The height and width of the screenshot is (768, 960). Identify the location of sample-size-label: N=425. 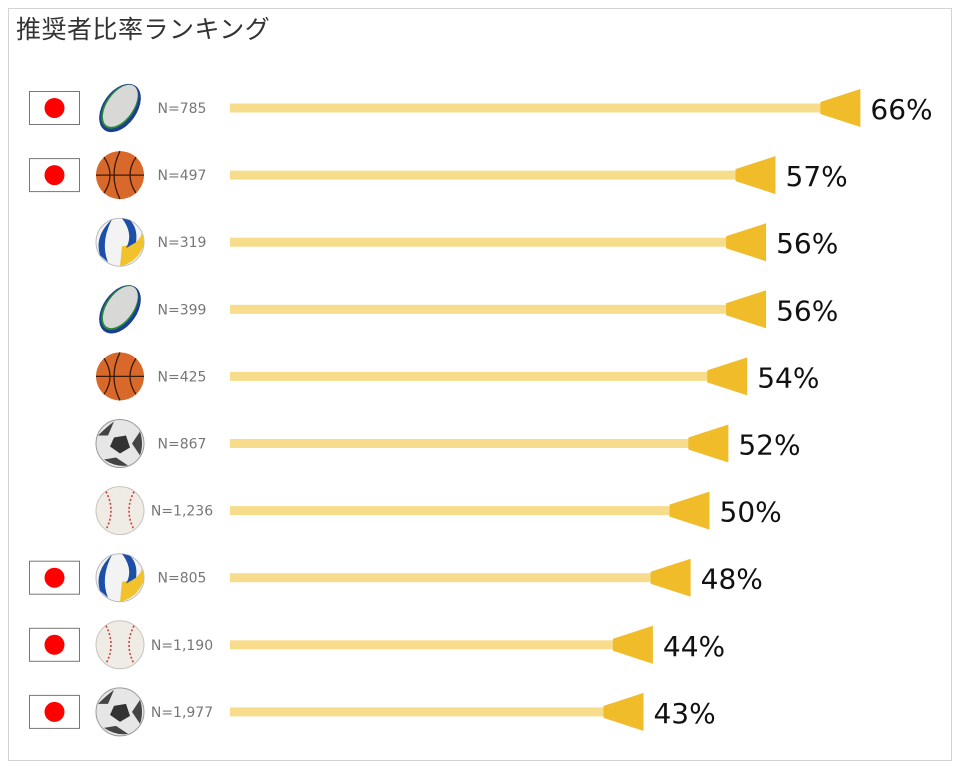
(182, 377).